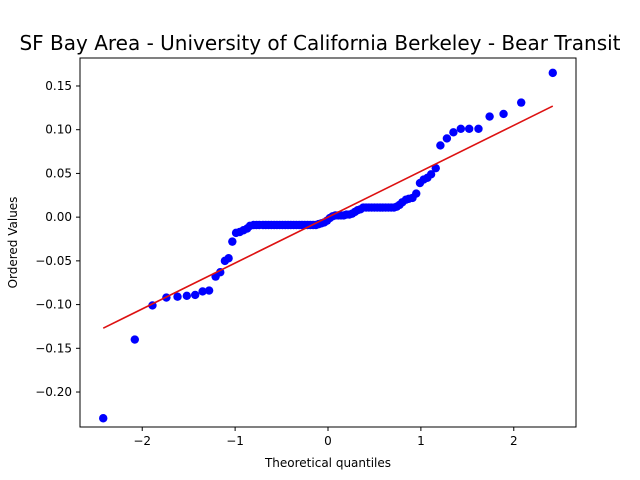 This screenshot has width=640, height=480. Describe the element at coordinates (235, 441) in the screenshot. I see `x-tick-label: −1` at that location.